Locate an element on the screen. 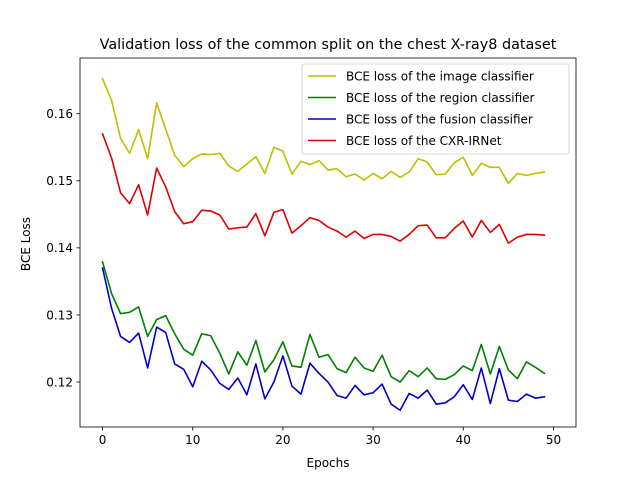 The width and height of the screenshot is (640, 480). y-tick-label: 0.13 is located at coordinates (59, 315).